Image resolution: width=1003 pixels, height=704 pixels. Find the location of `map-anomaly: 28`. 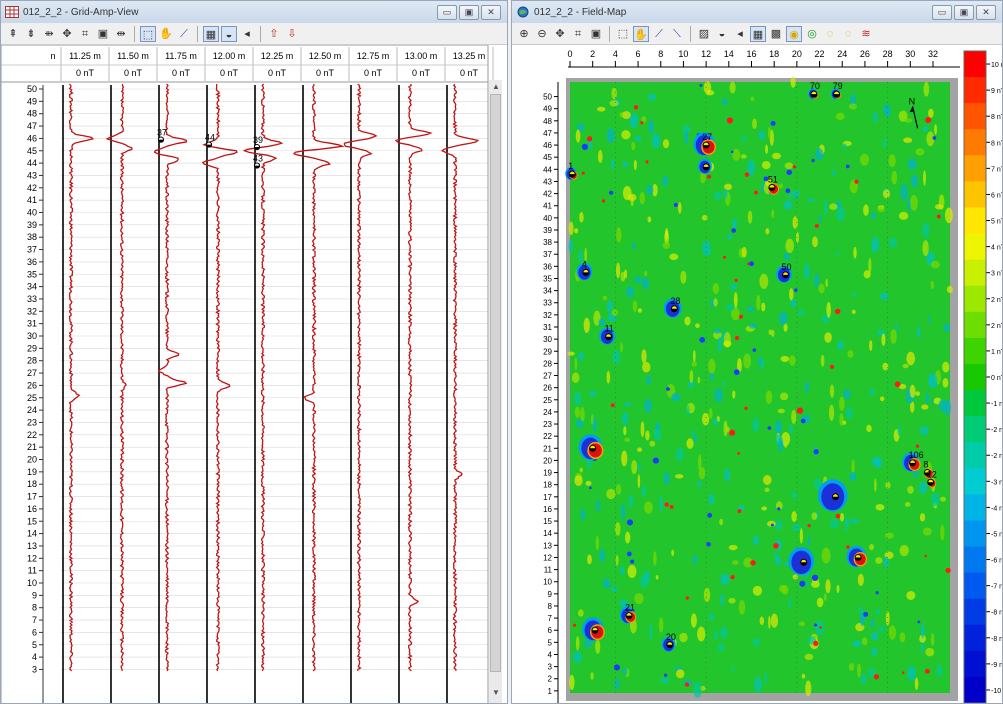

map-anomaly: 28 is located at coordinates (672, 307).